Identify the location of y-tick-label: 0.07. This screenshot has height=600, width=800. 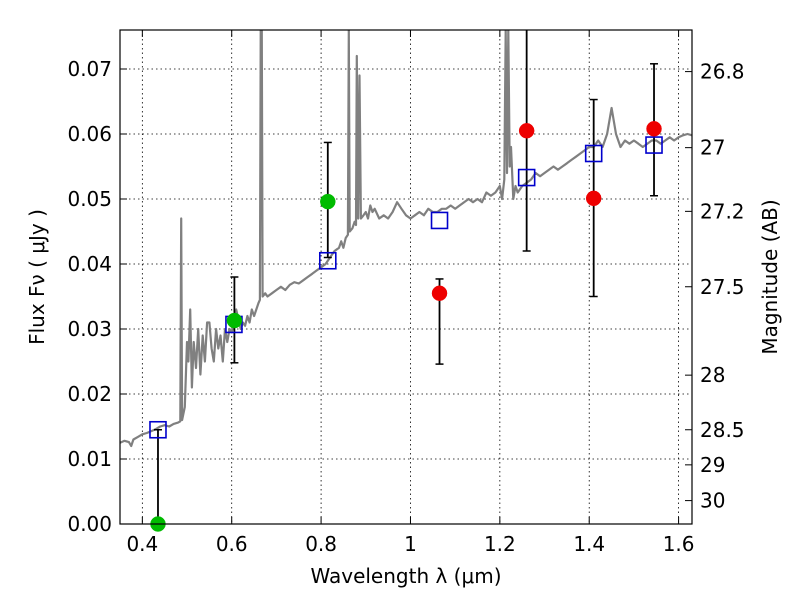
(89, 69).